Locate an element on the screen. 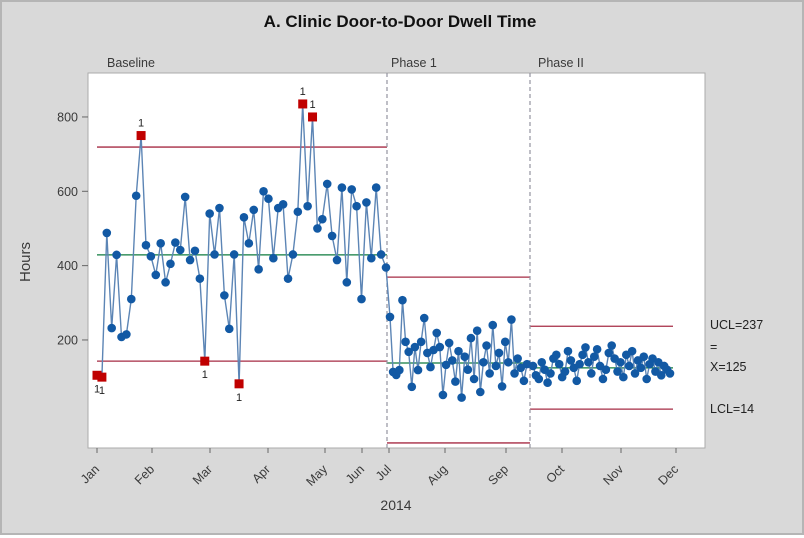 This screenshot has height=538, width=804. y-tick-label: 400 is located at coordinates (67, 266).